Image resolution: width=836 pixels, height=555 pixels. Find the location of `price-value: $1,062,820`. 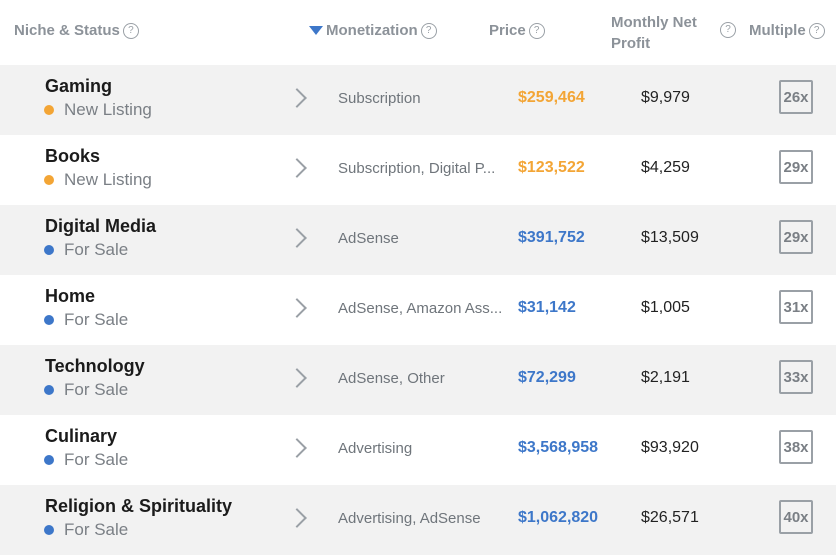

price-value: $1,062,820 is located at coordinates (558, 517).